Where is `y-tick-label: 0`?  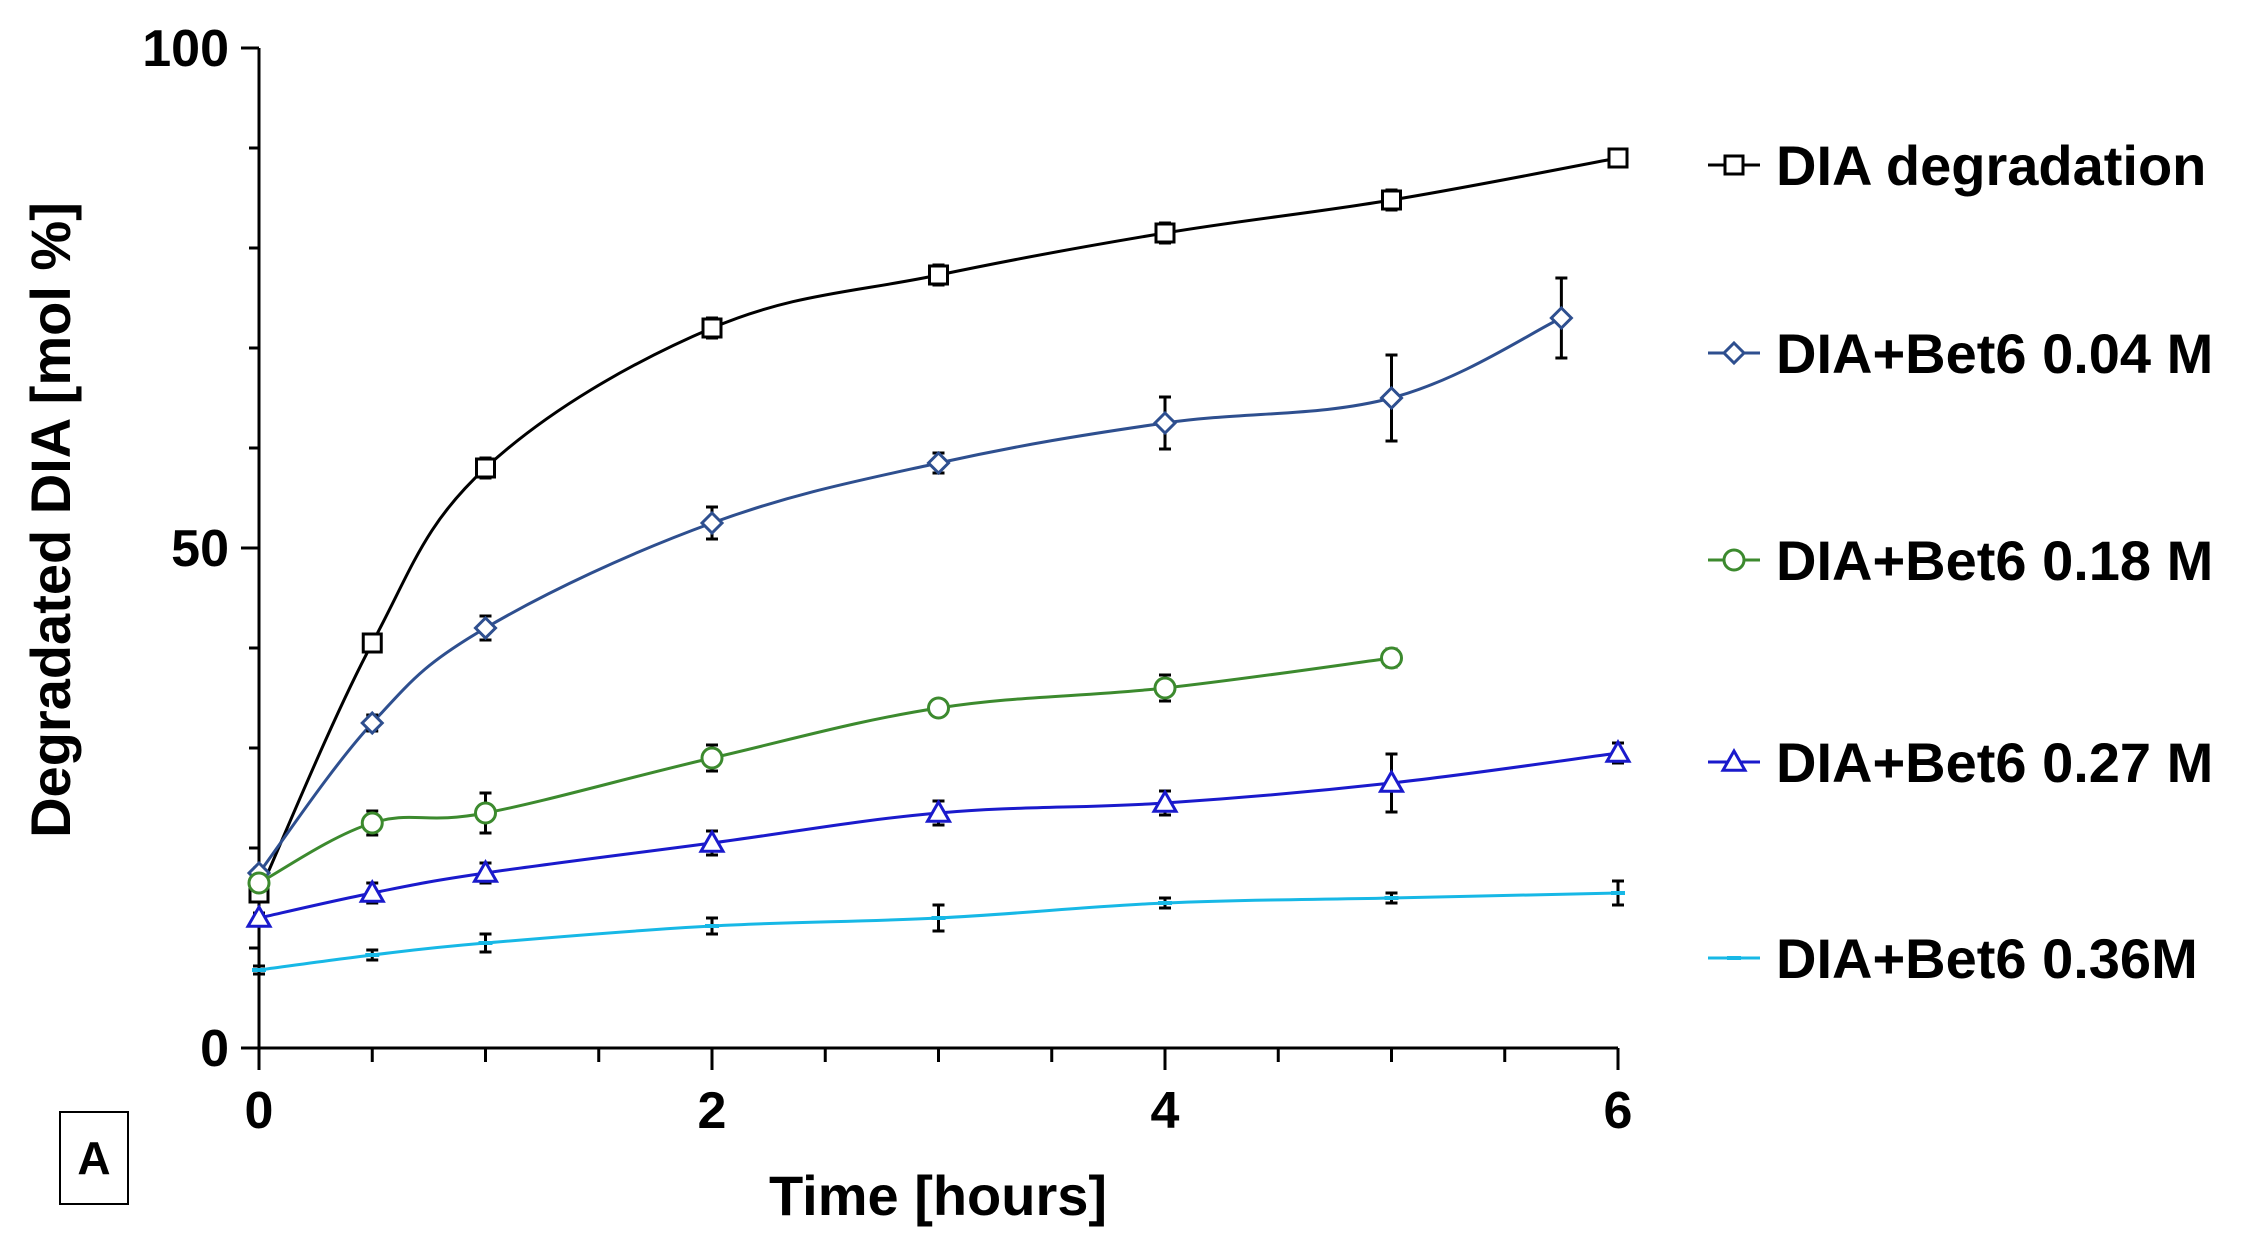 y-tick-label: 0 is located at coordinates (214, 1049).